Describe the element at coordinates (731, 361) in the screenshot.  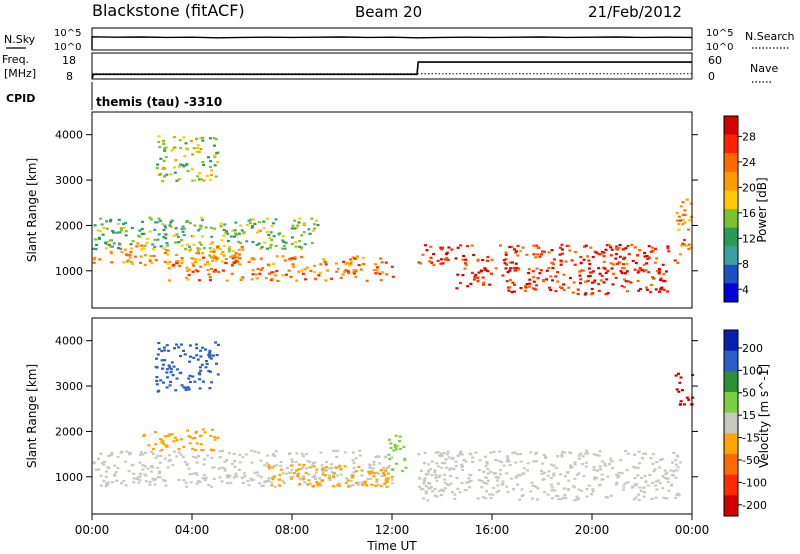
I see `velocity-colorbar-swatch` at that location.